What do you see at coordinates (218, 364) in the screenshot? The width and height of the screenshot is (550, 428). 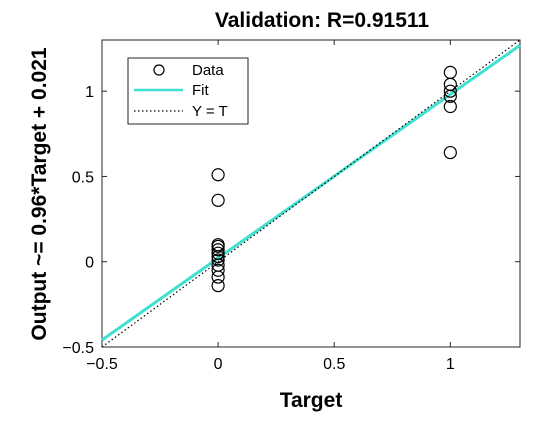 I see `x-tick-label: 0` at bounding box center [218, 364].